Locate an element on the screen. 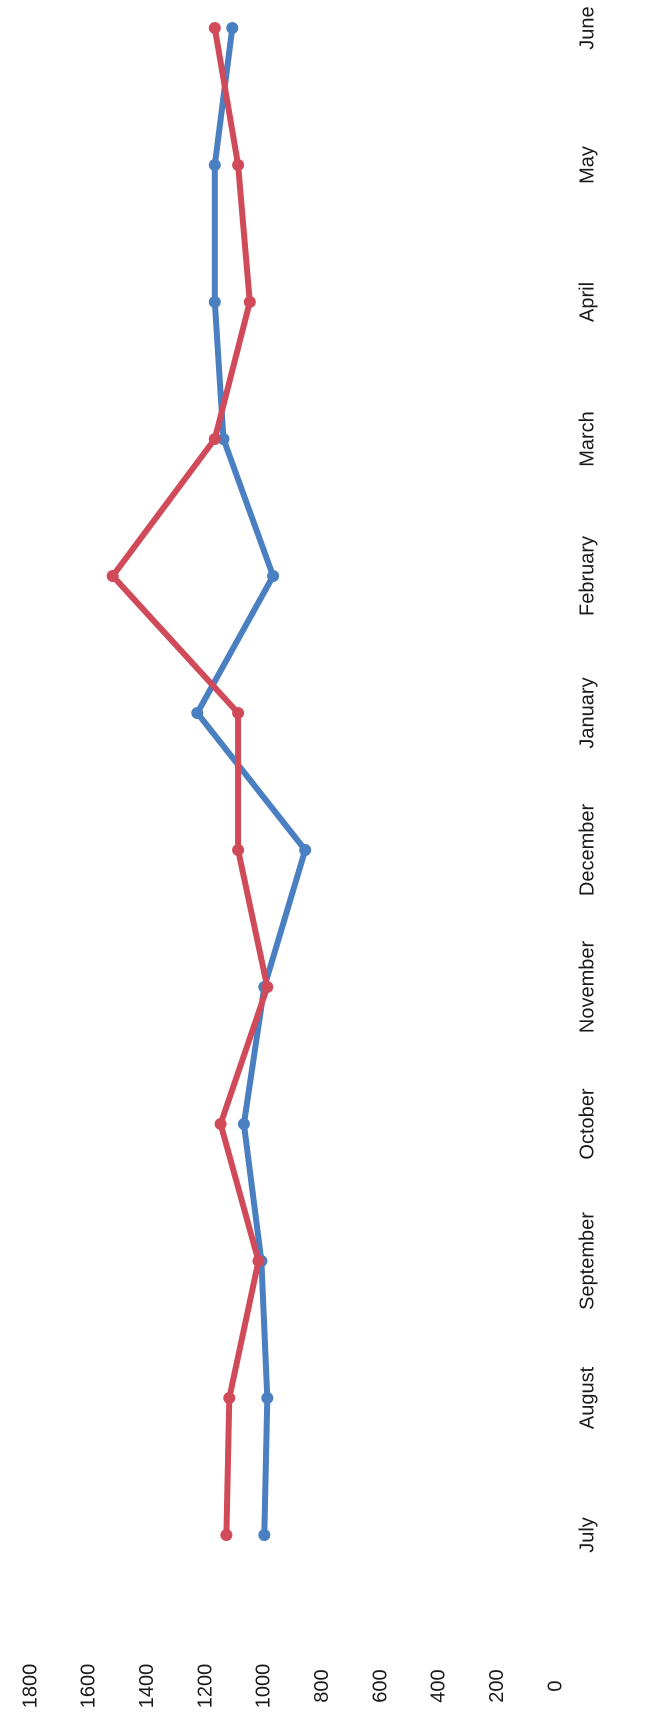 This screenshot has height=1712, width=652. y-tick-label: 1800 is located at coordinates (30, 1686).